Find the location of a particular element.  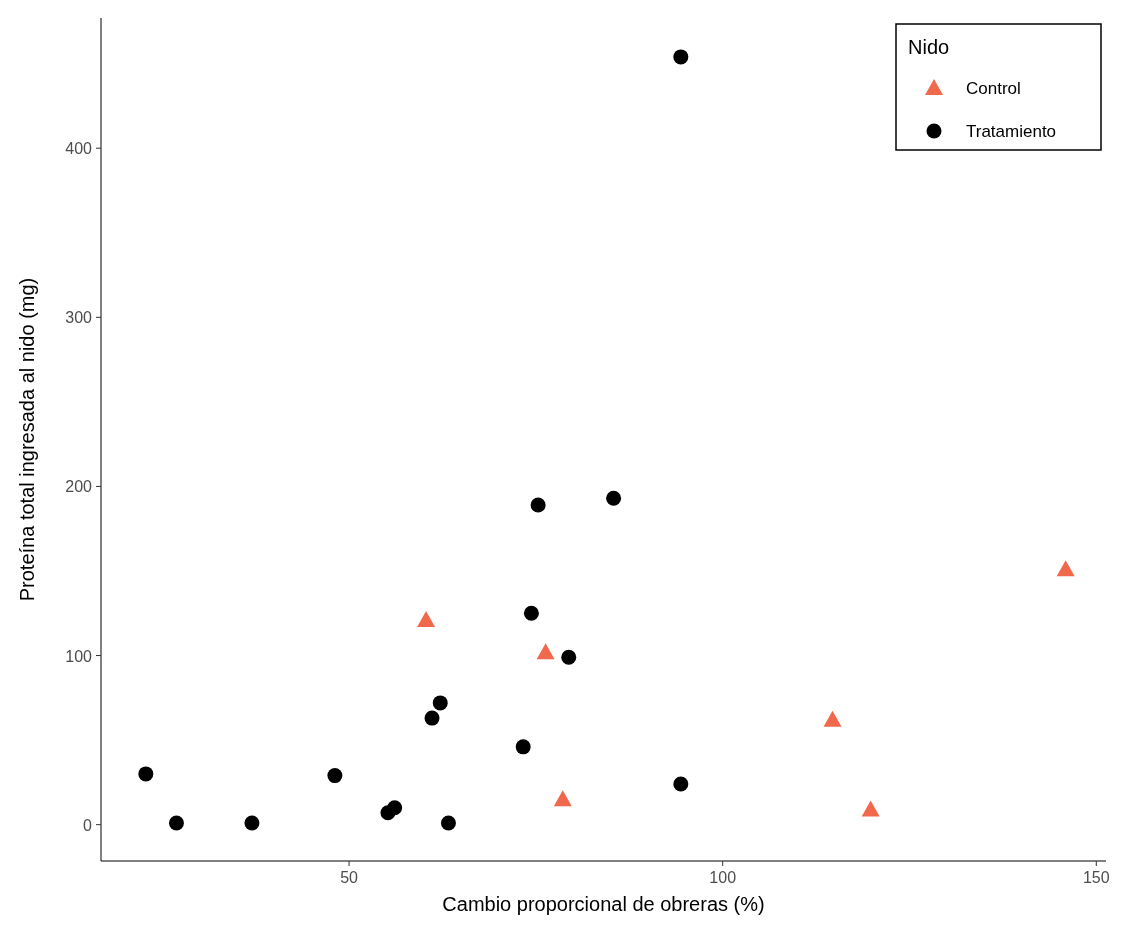

y-tick-label: 200 is located at coordinates (79, 487).